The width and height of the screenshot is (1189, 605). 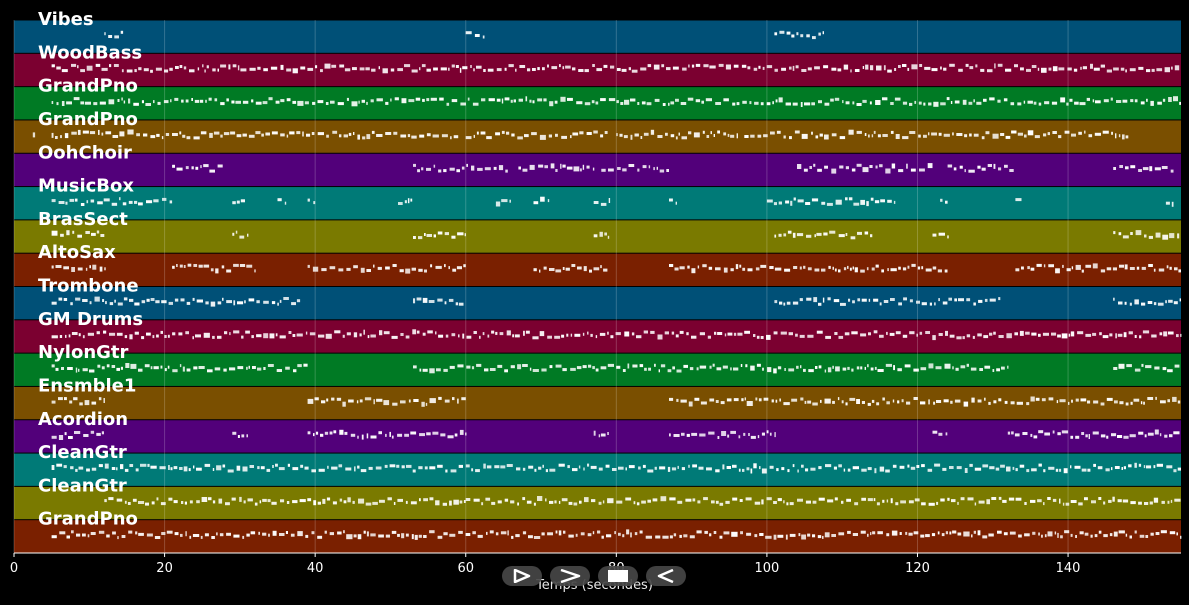 I want to click on fast-forward-button, so click(x=570, y=576).